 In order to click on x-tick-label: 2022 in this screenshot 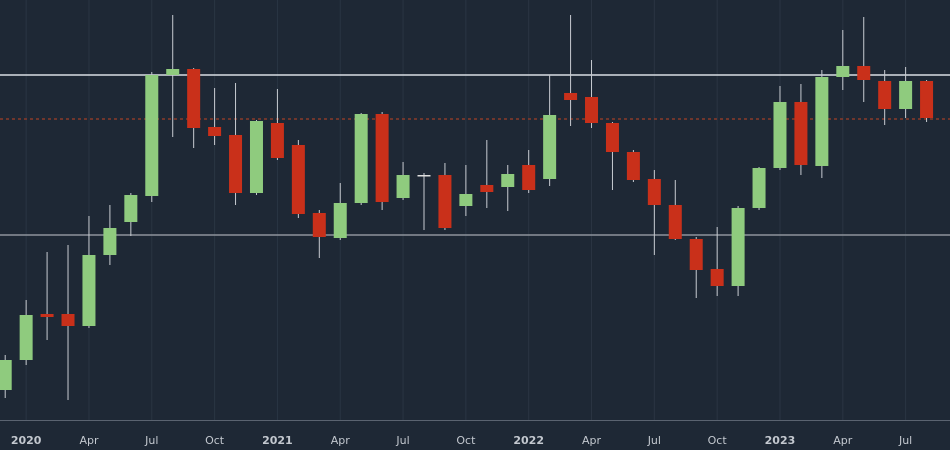, I will do `click(528, 440)`.